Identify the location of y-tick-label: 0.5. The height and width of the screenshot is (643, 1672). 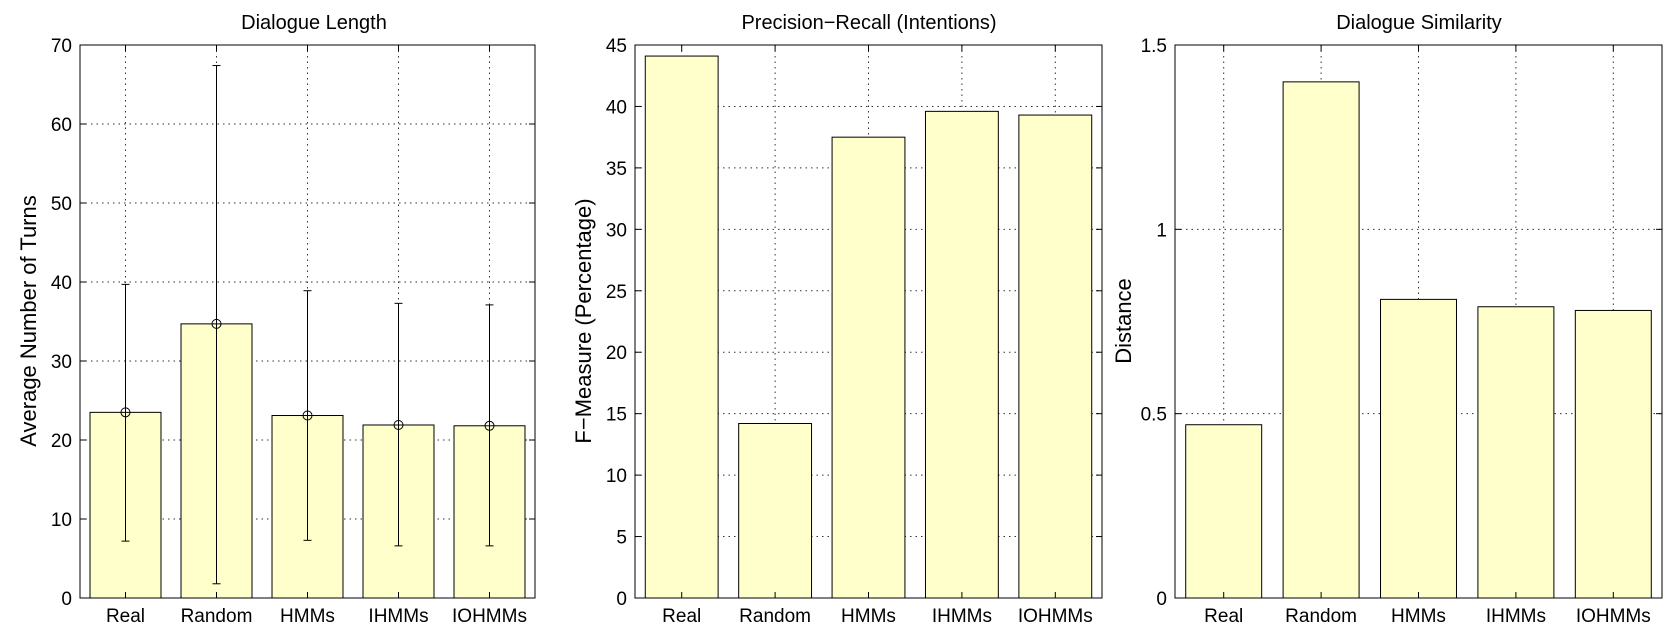
(1154, 415).